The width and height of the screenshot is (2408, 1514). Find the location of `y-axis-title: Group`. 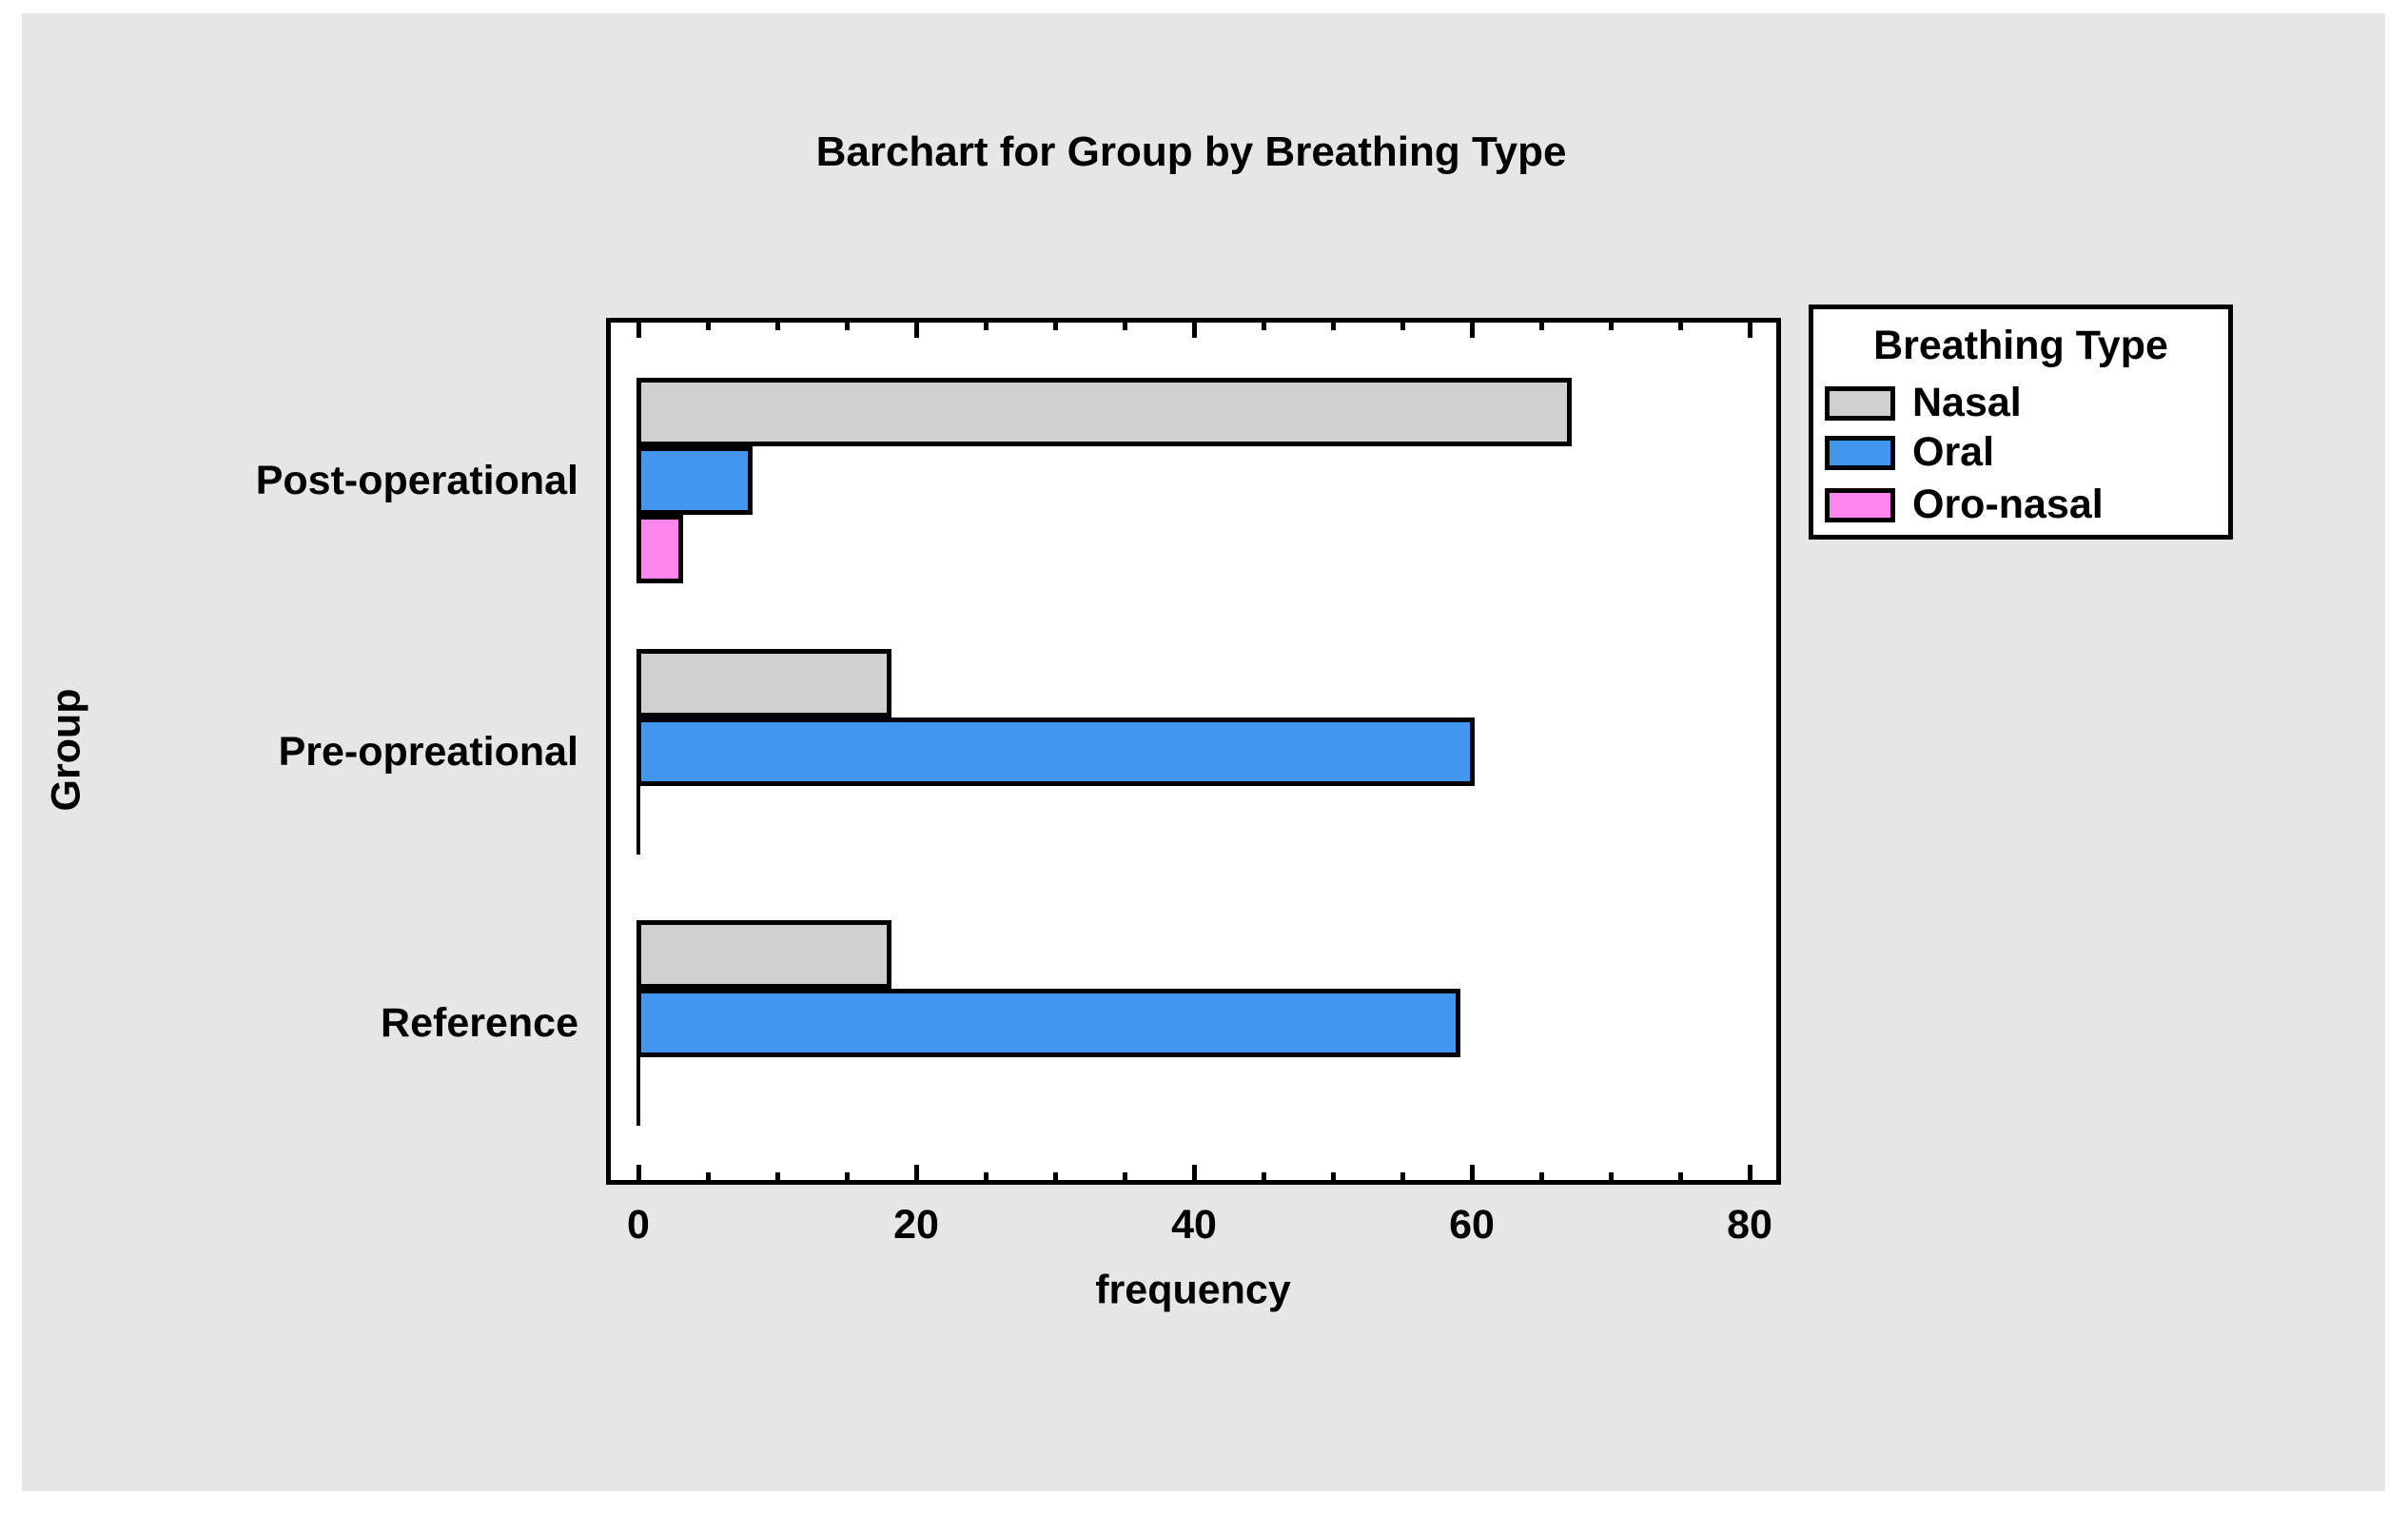

y-axis-title: Group is located at coordinates (66, 750).